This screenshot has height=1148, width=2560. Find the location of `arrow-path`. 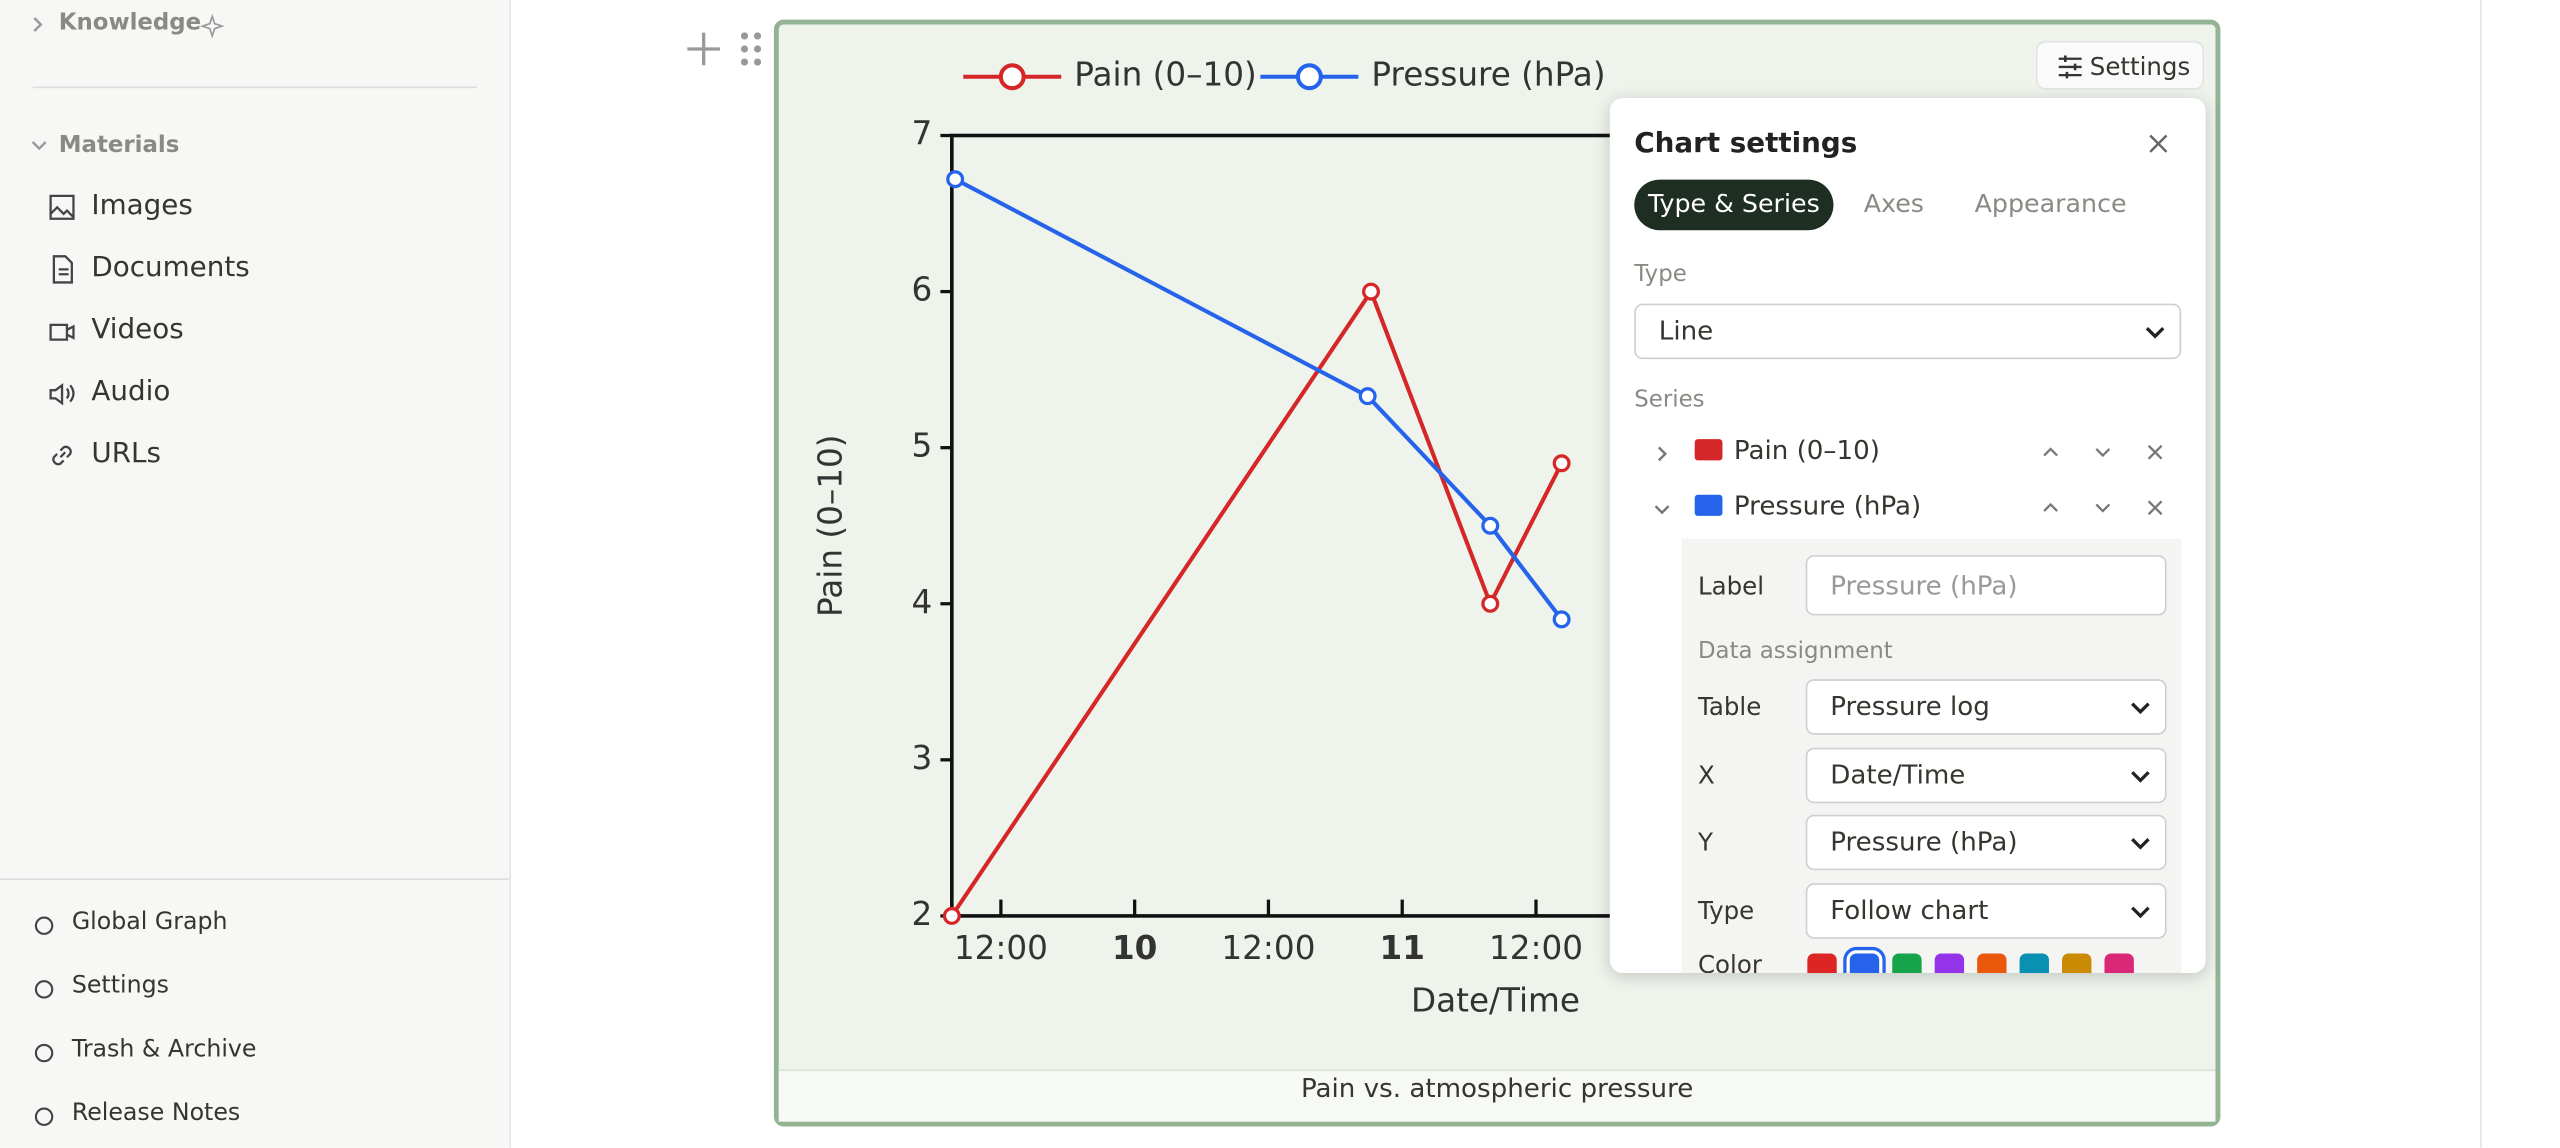

arrow-path is located at coordinates (2140, 776).